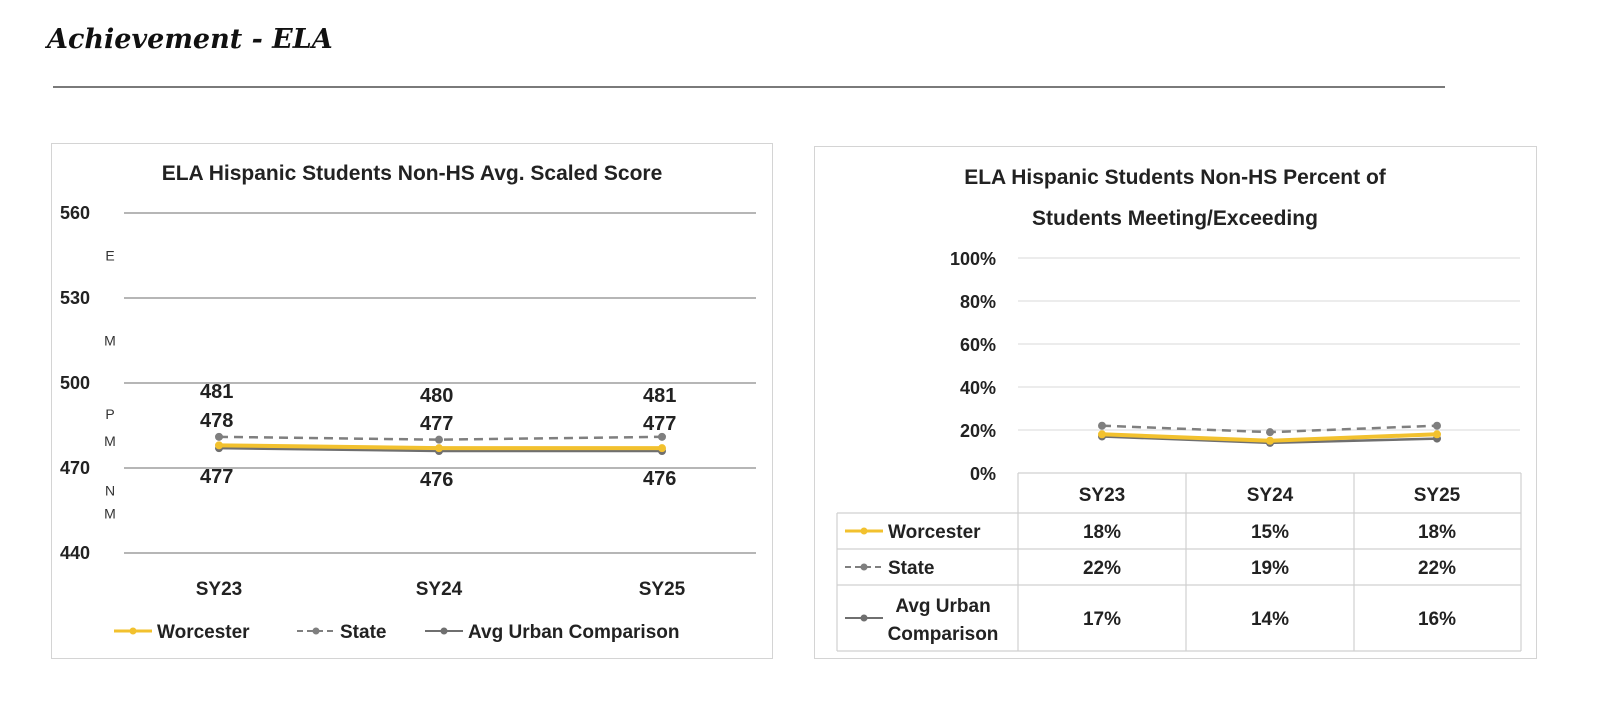 The width and height of the screenshot is (1600, 713). Describe the element at coordinates (943, 634) in the screenshot. I see `table-row-label-line: Comparison` at that location.